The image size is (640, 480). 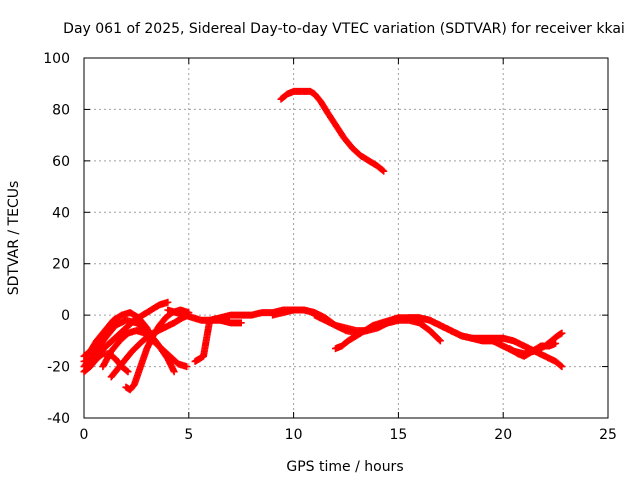 What do you see at coordinates (188, 435) in the screenshot?
I see `x-tick-label: 5` at bounding box center [188, 435].